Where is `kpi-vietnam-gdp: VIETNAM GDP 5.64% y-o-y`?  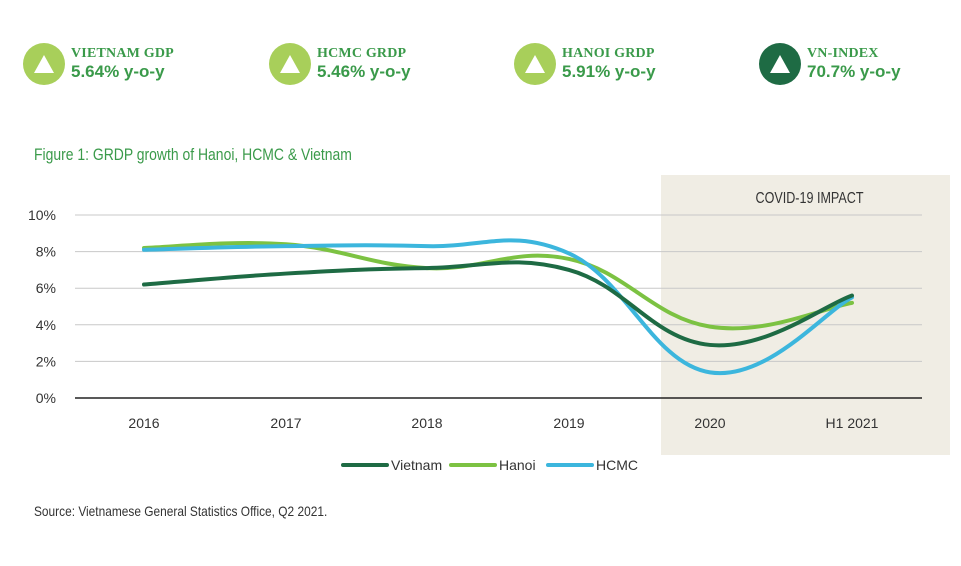 kpi-vietnam-gdp: VIETNAM GDP 5.64% y-o-y is located at coordinates (98, 64).